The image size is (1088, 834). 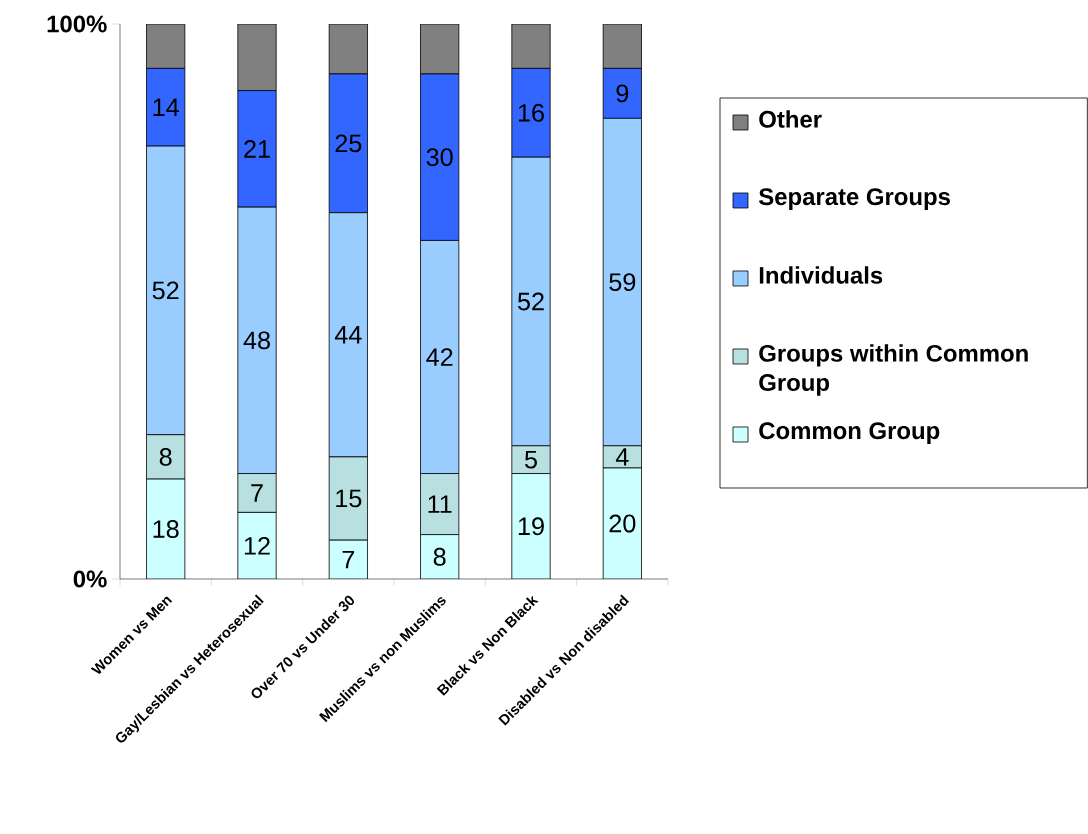 I want to click on data-label: 14, so click(x=166, y=107).